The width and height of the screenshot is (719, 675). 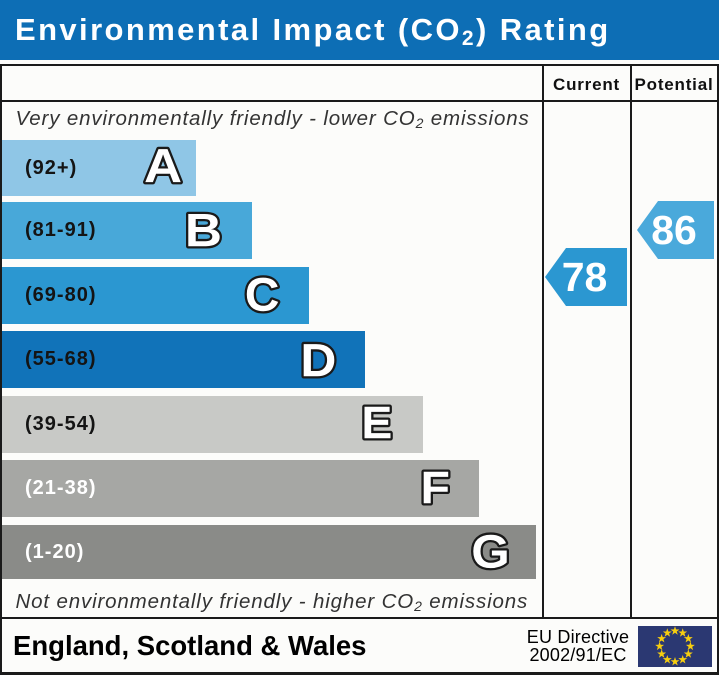 I want to click on svg-text: 78, so click(x=585, y=277).